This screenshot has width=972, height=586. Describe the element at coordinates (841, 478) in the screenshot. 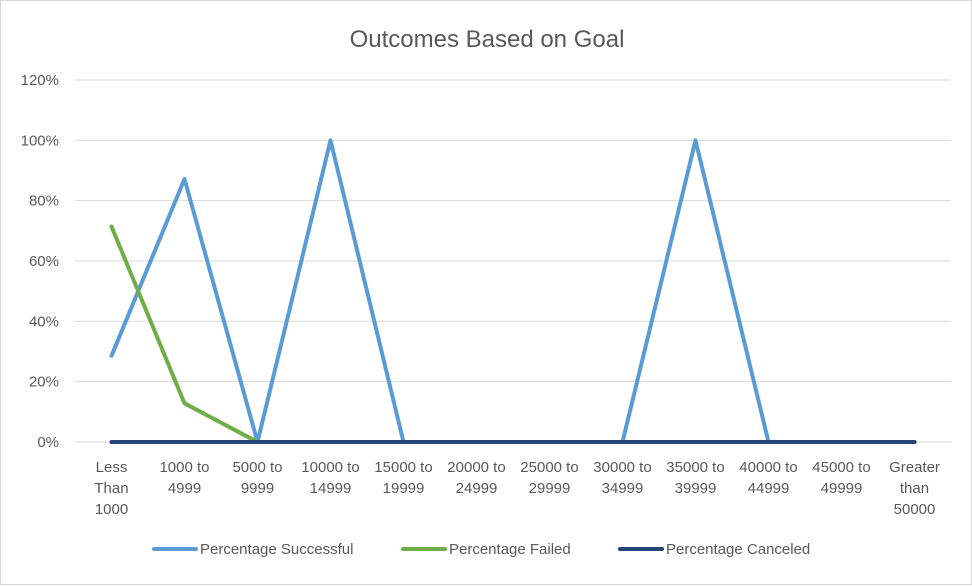

I see `x-tick-label: 45000 to 49999` at that location.